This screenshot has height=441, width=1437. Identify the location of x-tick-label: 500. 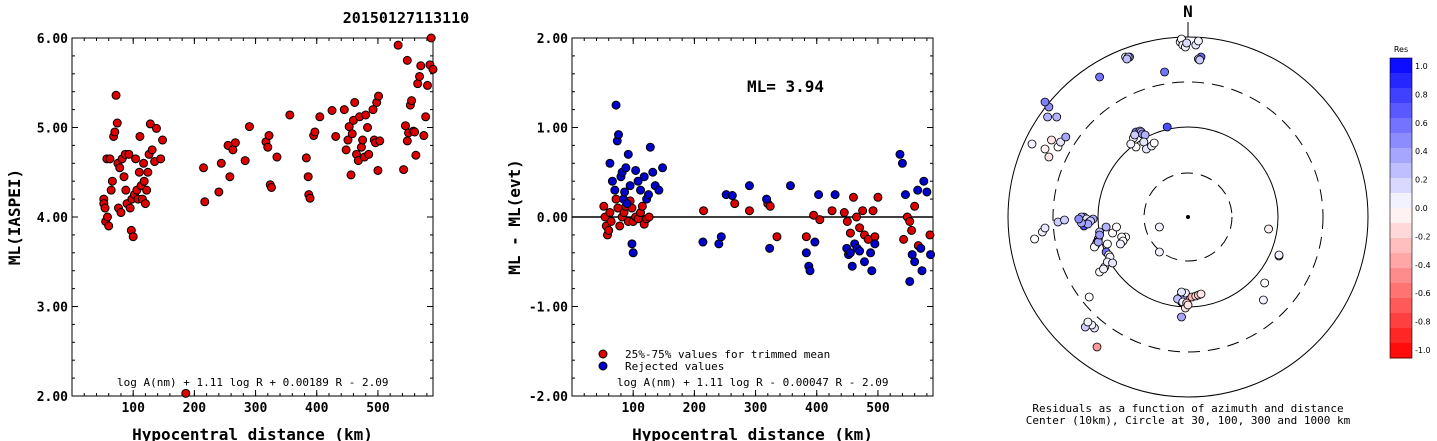
(878, 408).